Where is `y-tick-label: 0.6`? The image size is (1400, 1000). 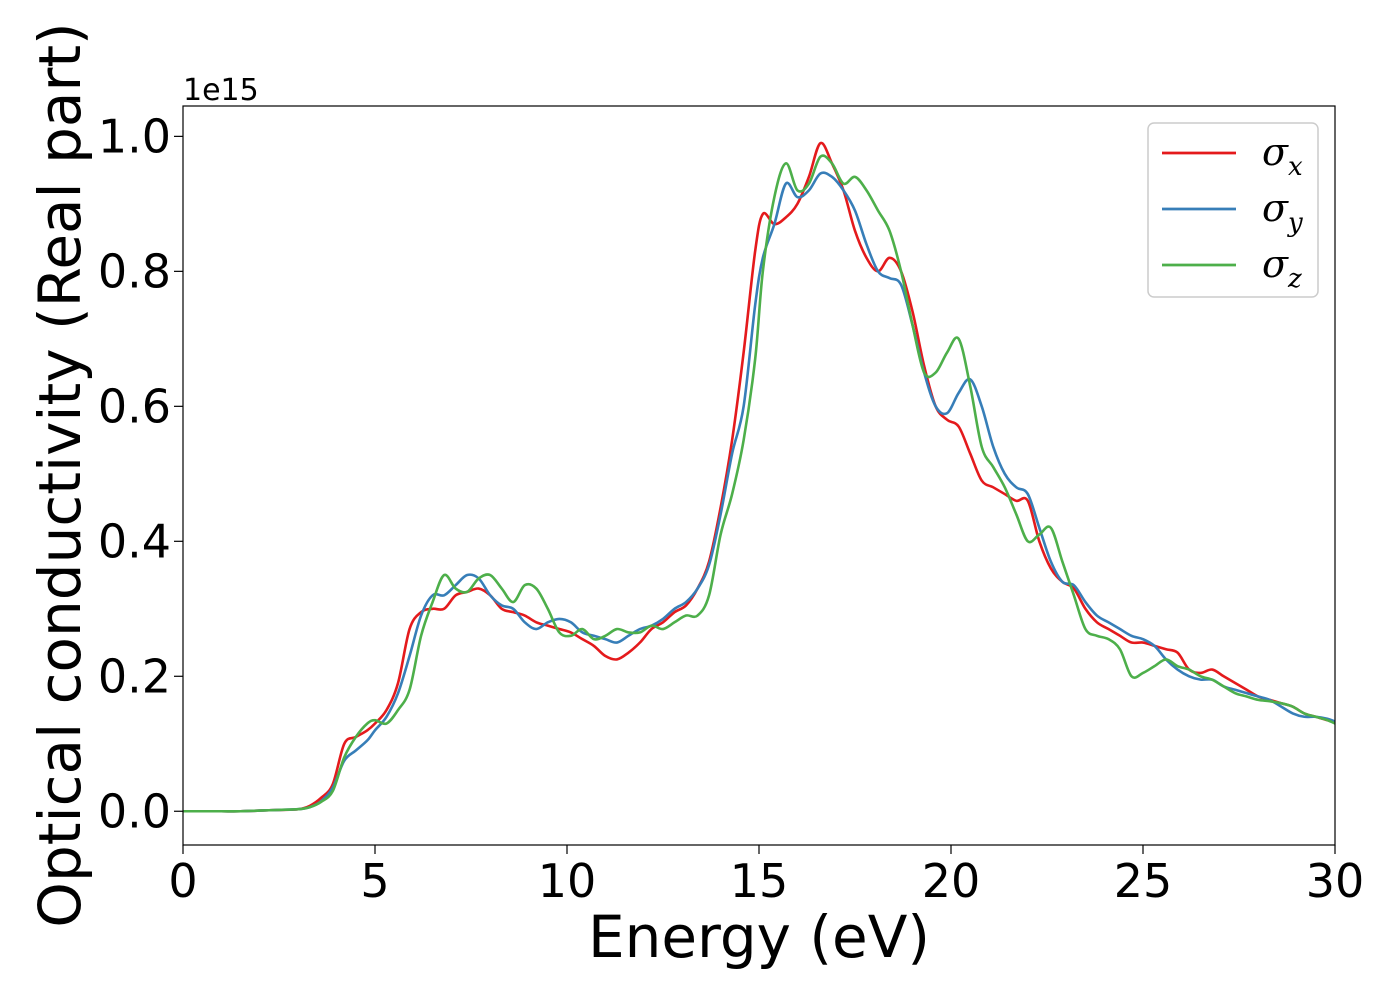 y-tick-label: 0.6 is located at coordinates (134, 406).